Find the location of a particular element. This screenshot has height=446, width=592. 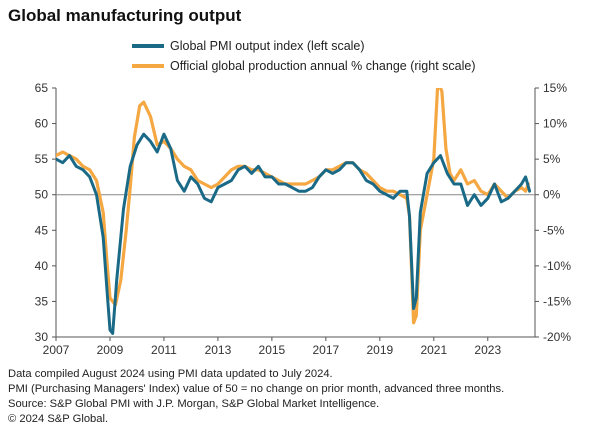

right-tick-label: -20% is located at coordinates (557, 337).